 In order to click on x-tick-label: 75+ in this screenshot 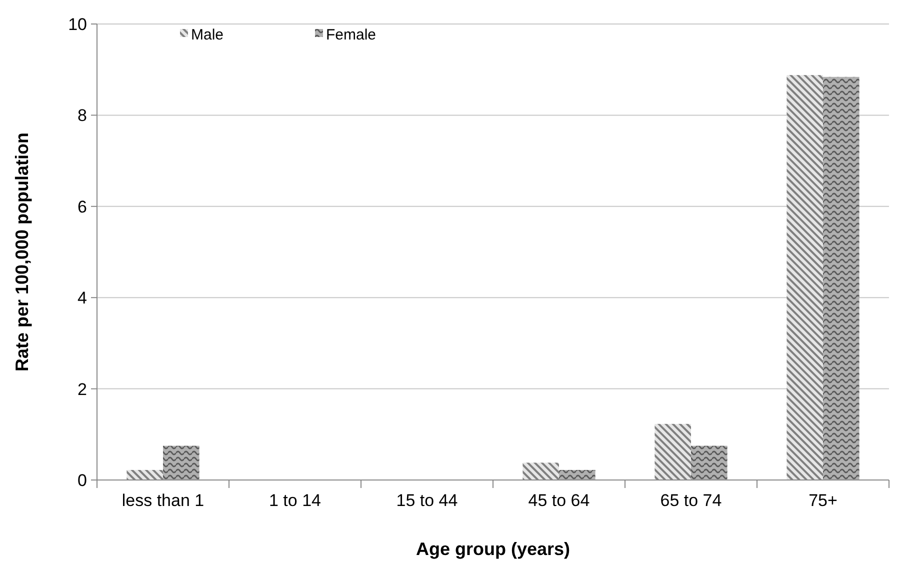, I will do `click(823, 500)`.